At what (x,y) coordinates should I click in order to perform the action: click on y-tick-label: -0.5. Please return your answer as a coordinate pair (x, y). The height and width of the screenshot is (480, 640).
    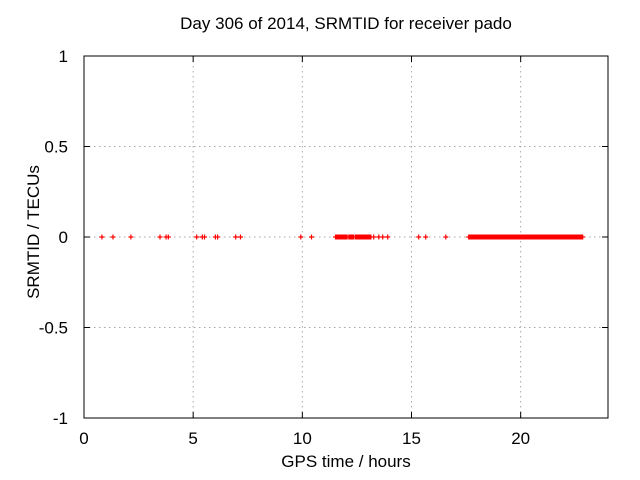
    Looking at the image, I should click on (53, 328).